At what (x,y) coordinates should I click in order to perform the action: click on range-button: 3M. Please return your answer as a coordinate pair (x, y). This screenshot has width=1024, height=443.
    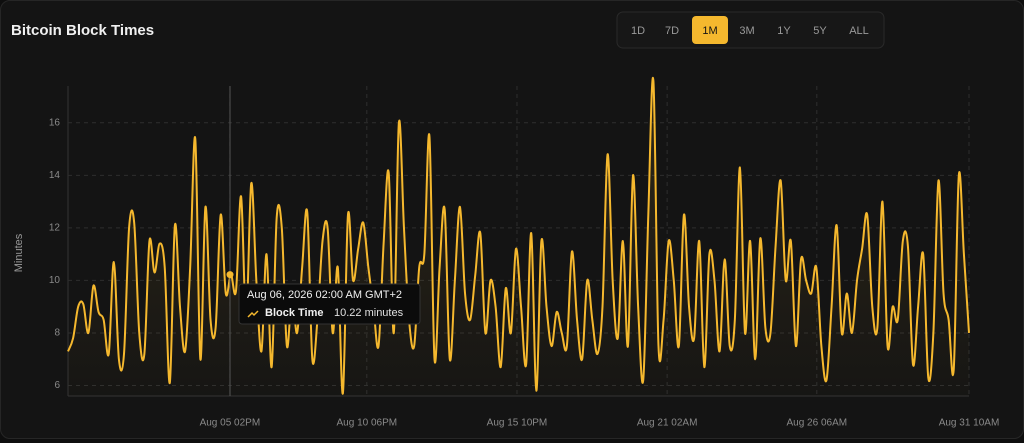
    Looking at the image, I should click on (746, 31).